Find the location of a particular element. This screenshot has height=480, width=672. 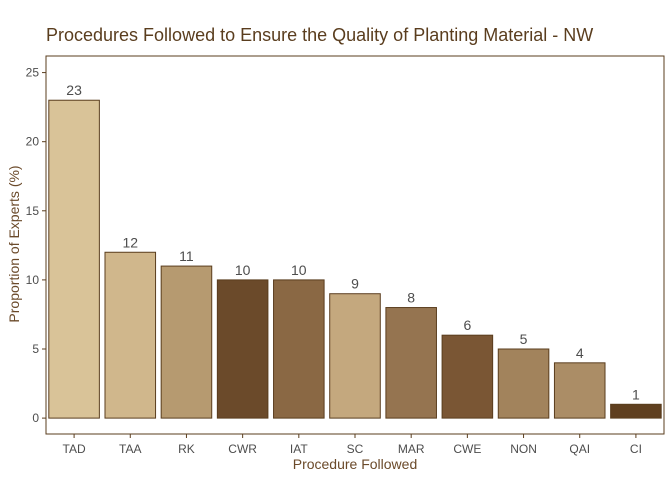

x-tick-label-qai: QAI is located at coordinates (579, 449).